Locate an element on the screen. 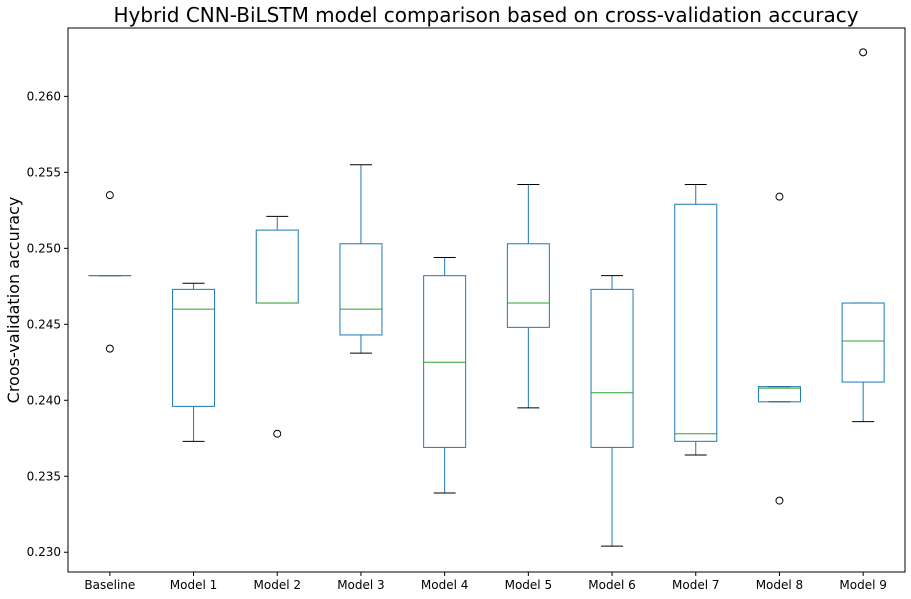  x-tick-label: Model 8 is located at coordinates (779, 585).